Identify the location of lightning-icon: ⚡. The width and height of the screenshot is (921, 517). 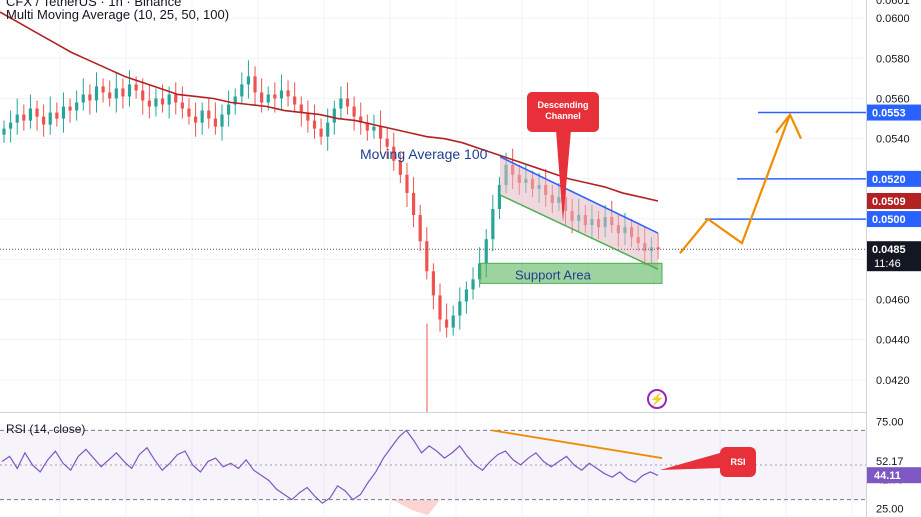
(657, 399).